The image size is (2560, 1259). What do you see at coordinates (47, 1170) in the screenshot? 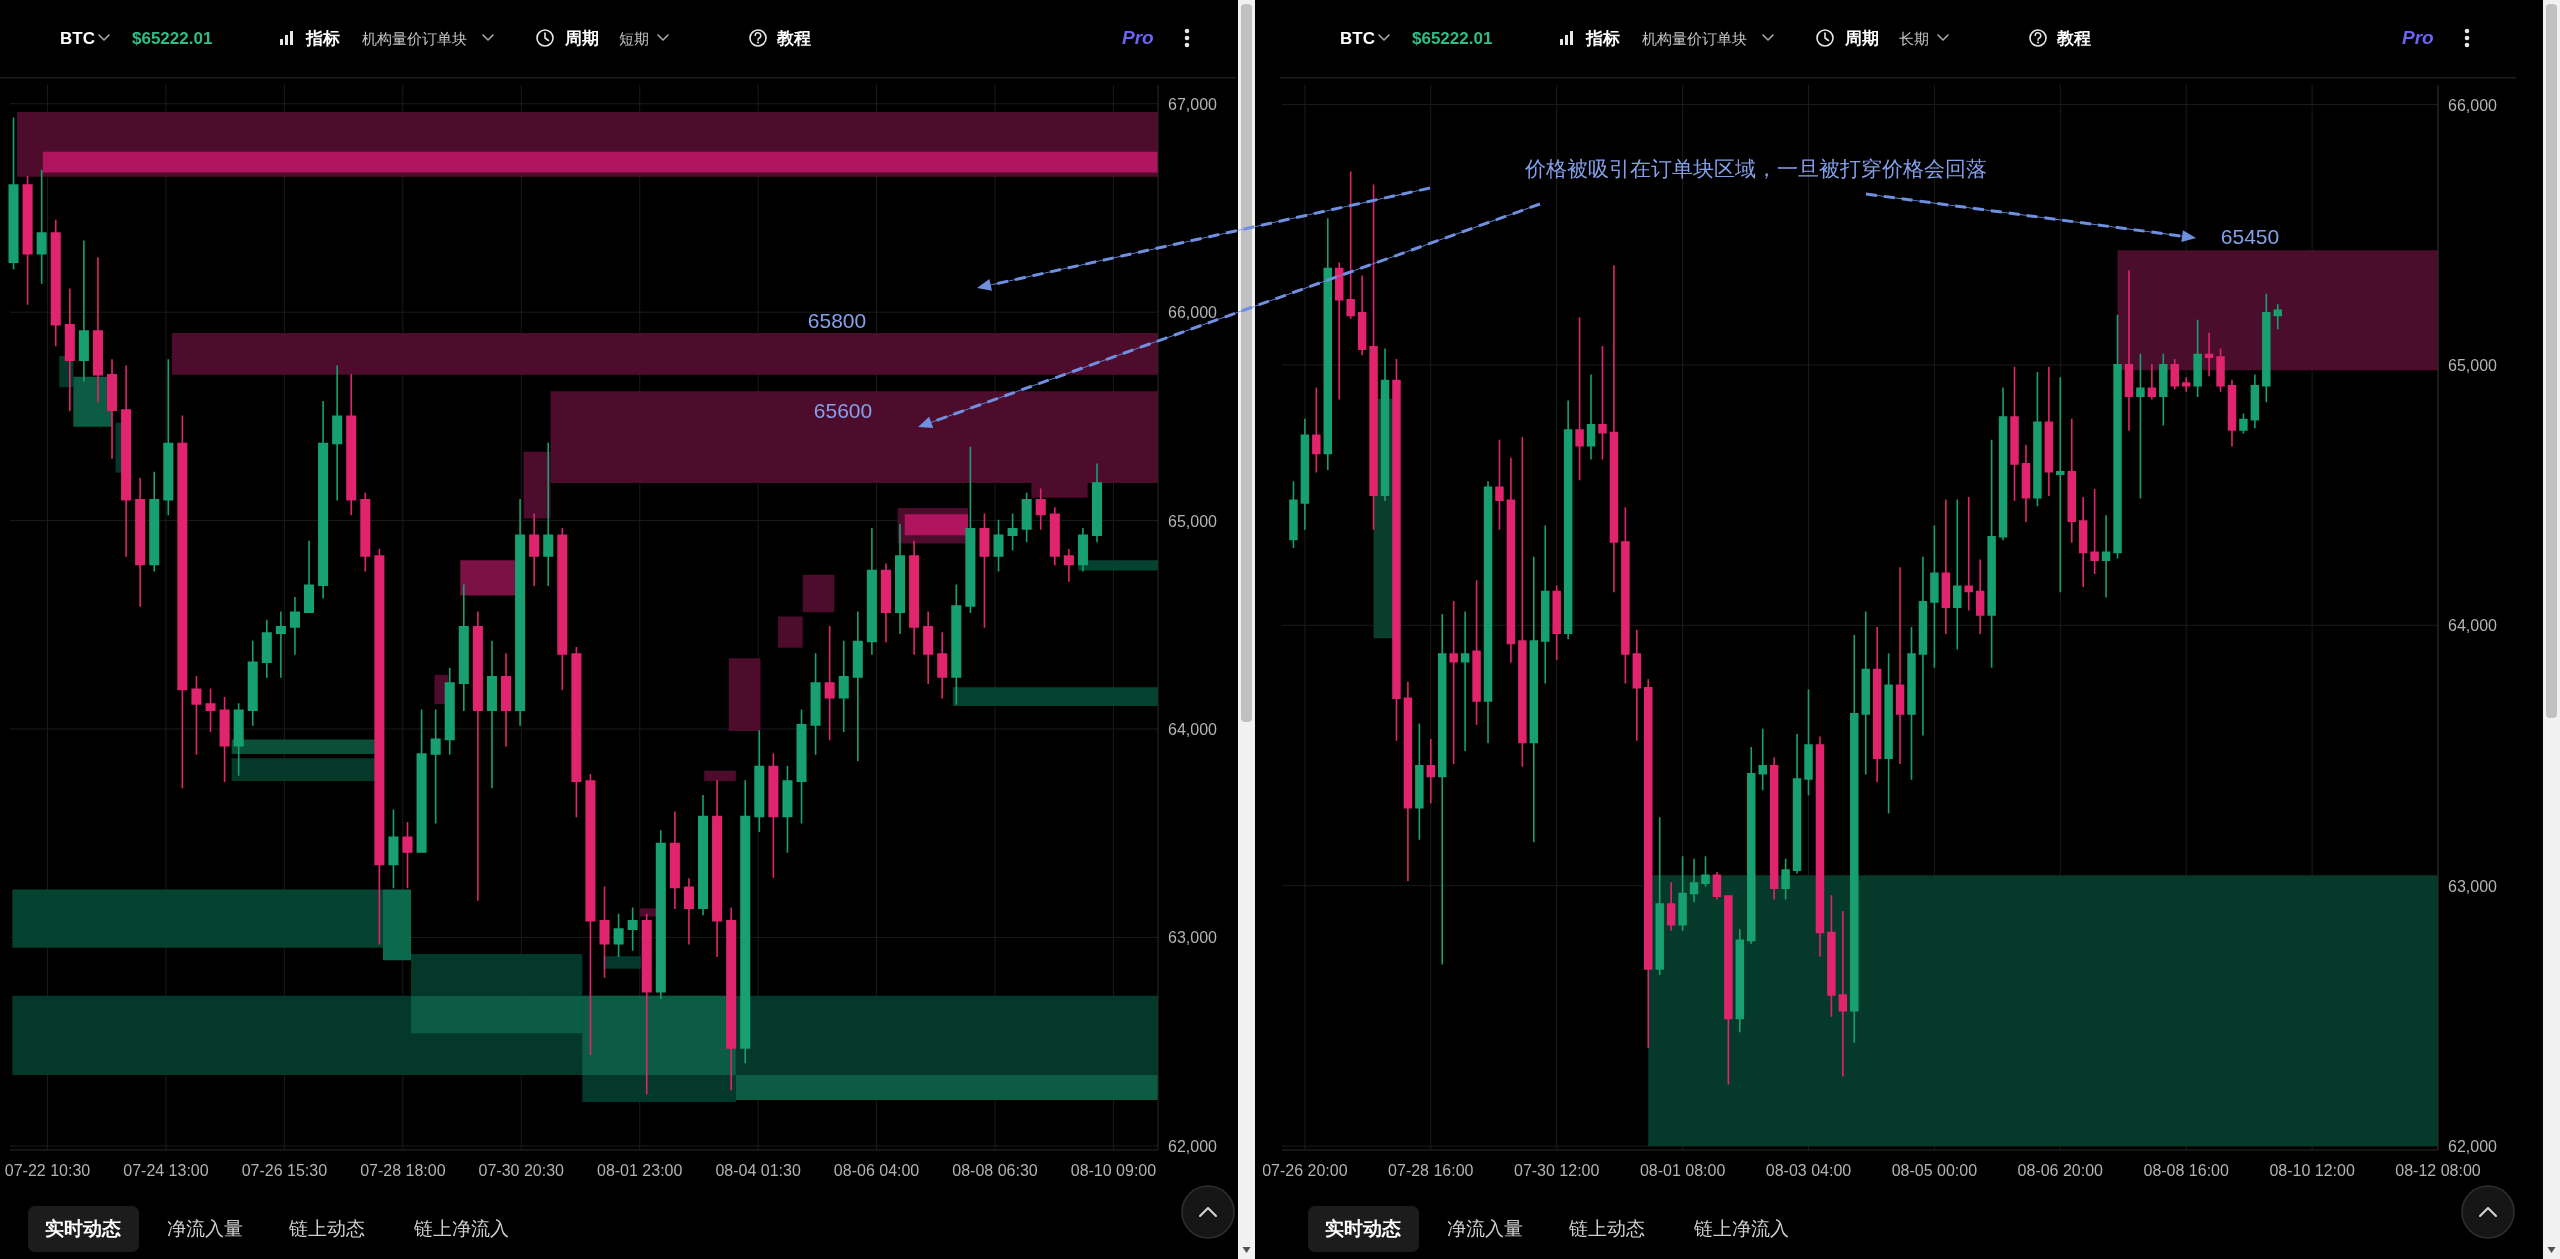
I see `x-tick-label: 07-22 10:30` at bounding box center [47, 1170].